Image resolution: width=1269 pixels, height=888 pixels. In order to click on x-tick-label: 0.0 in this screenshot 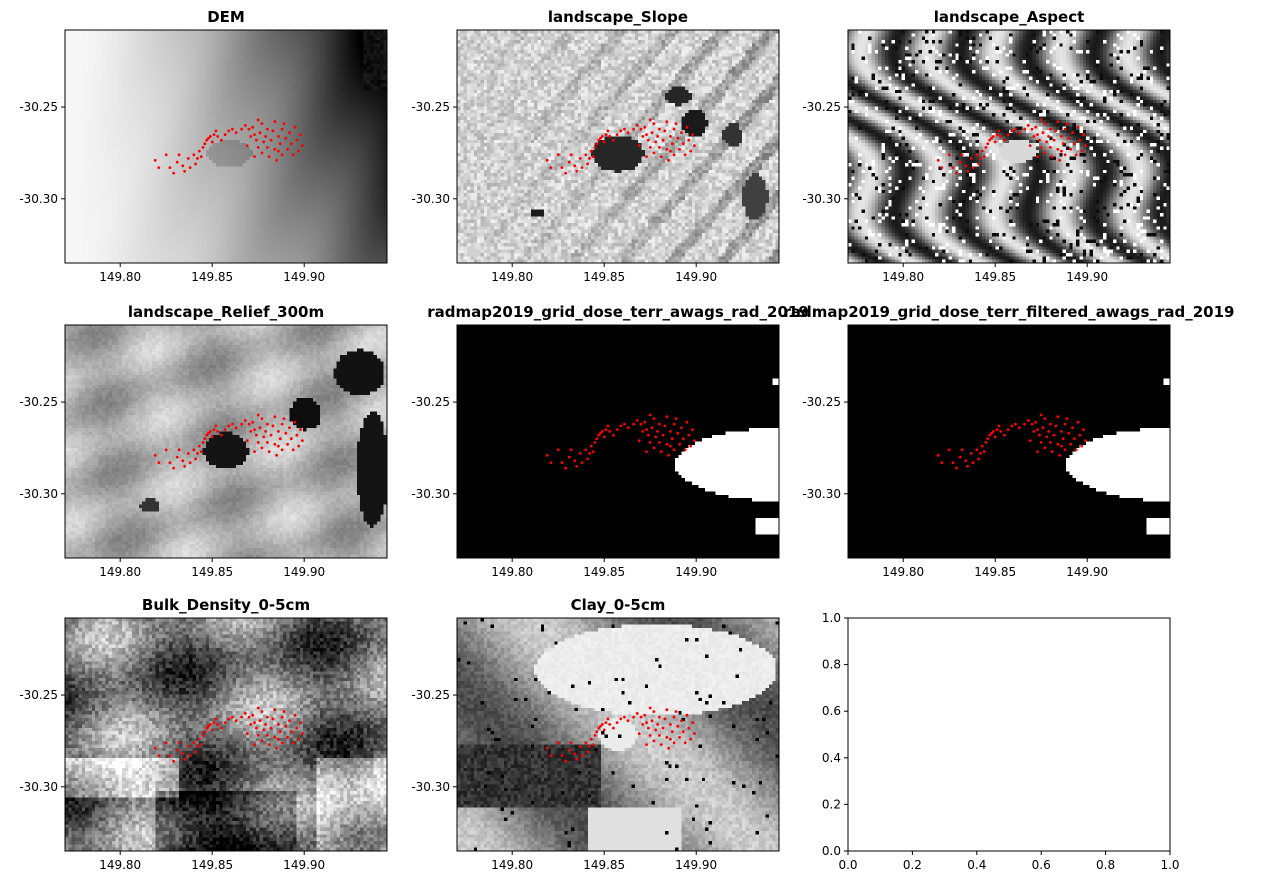, I will do `click(847, 865)`.